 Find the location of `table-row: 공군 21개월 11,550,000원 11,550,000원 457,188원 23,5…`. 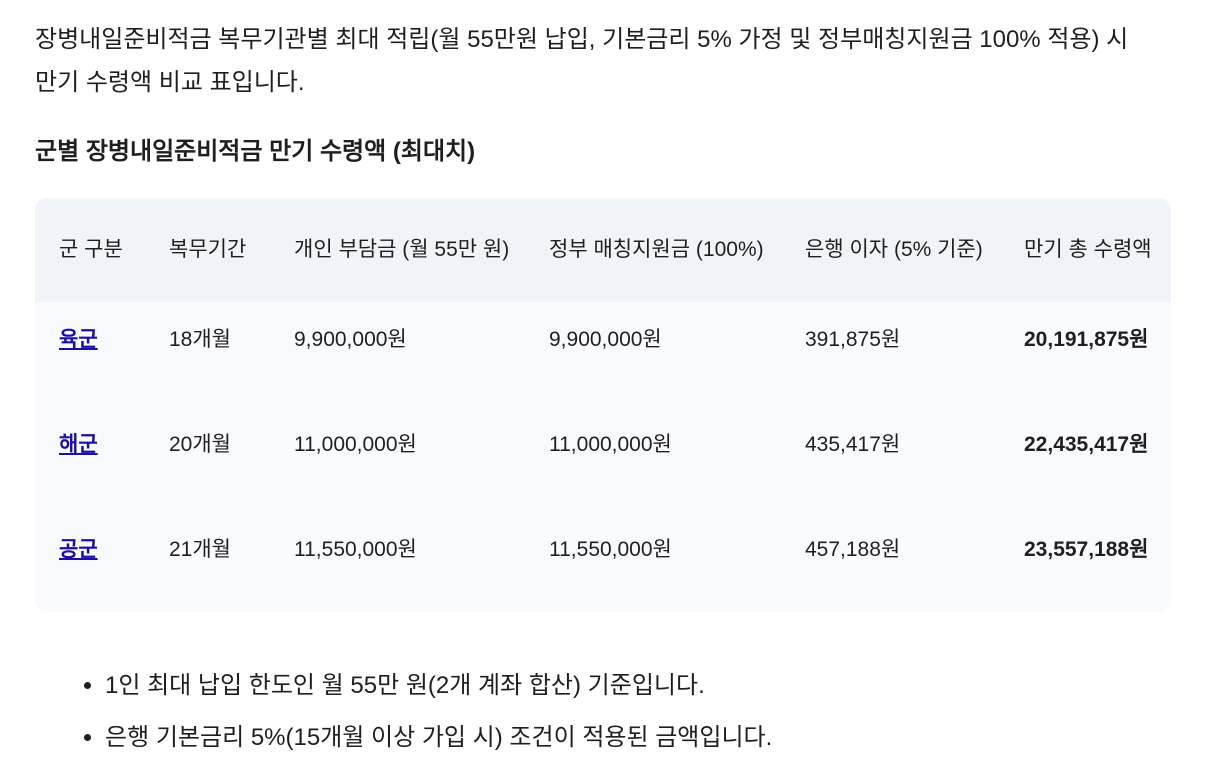

table-row: 공군 21개월 11,550,000원 11,550,000원 457,188원 23,5… is located at coordinates (603, 562).